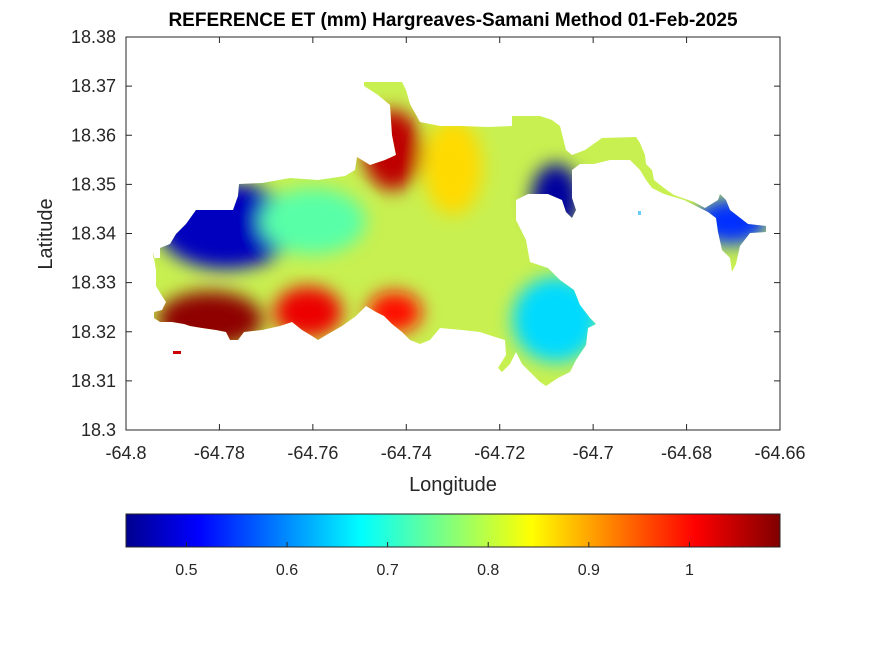 This screenshot has height=656, width=875. Describe the element at coordinates (93, 86) in the screenshot. I see `y-tick-label: 18.37` at that location.